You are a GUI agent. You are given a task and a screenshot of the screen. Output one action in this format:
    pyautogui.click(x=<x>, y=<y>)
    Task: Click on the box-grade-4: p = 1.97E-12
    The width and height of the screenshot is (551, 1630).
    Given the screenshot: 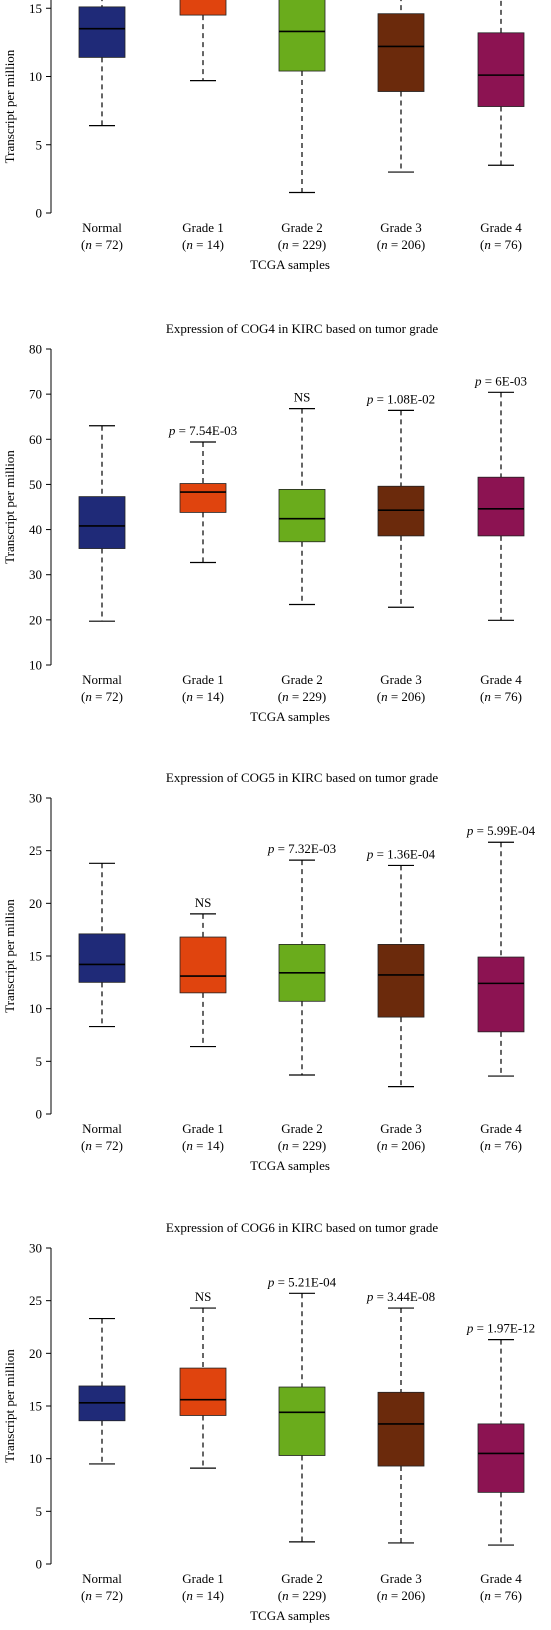 What is the action you would take?
    pyautogui.click(x=500, y=1433)
    